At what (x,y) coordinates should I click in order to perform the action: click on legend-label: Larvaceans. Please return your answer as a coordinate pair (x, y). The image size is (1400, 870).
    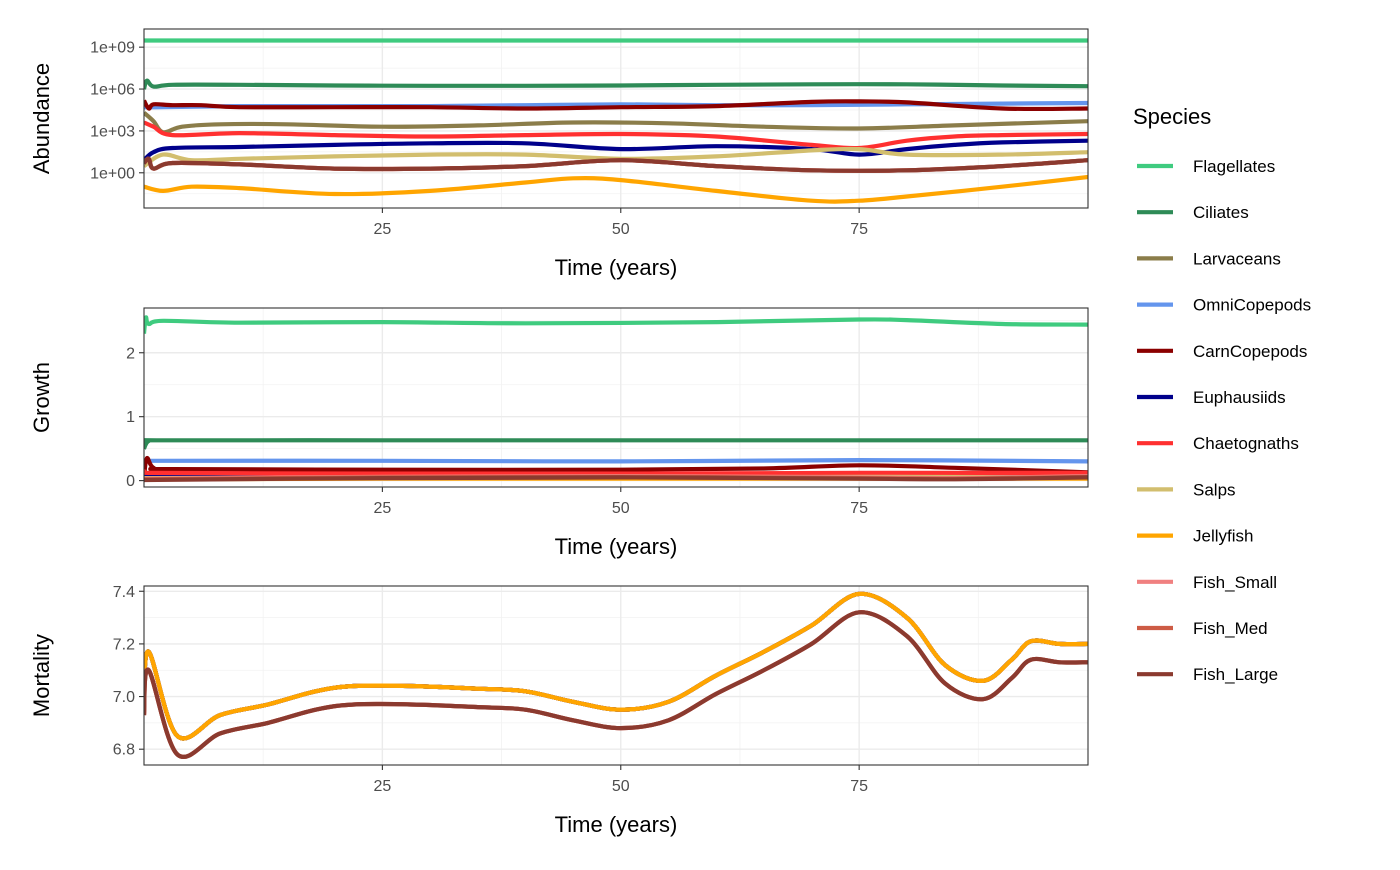
    Looking at the image, I should click on (1237, 258).